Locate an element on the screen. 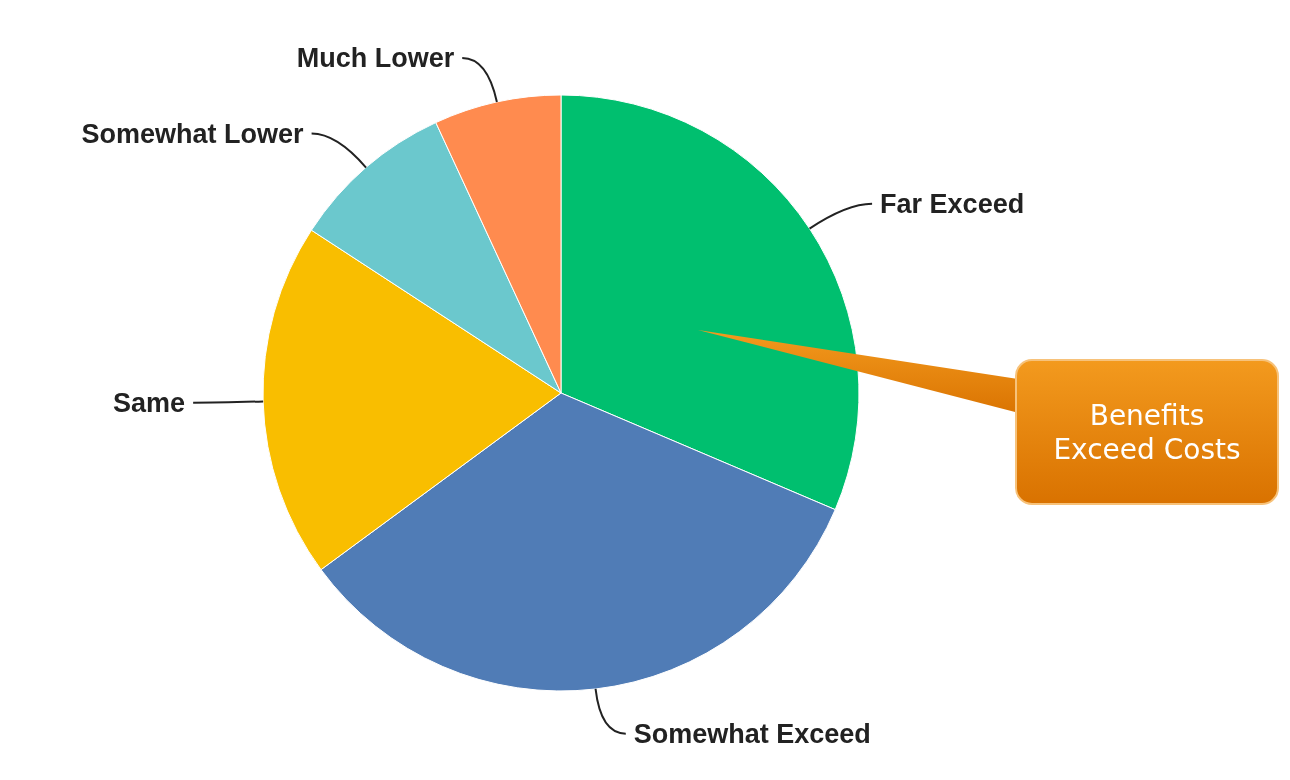 This screenshot has width=1290, height=780. slice-label: Much Lower is located at coordinates (375, 58).